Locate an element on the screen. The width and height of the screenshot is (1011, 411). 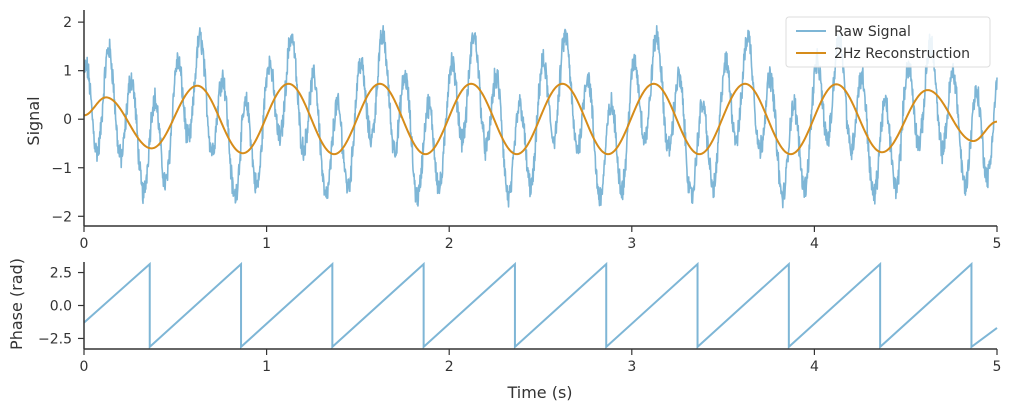
bottom-x-tick-label: 5 is located at coordinates (997, 367).